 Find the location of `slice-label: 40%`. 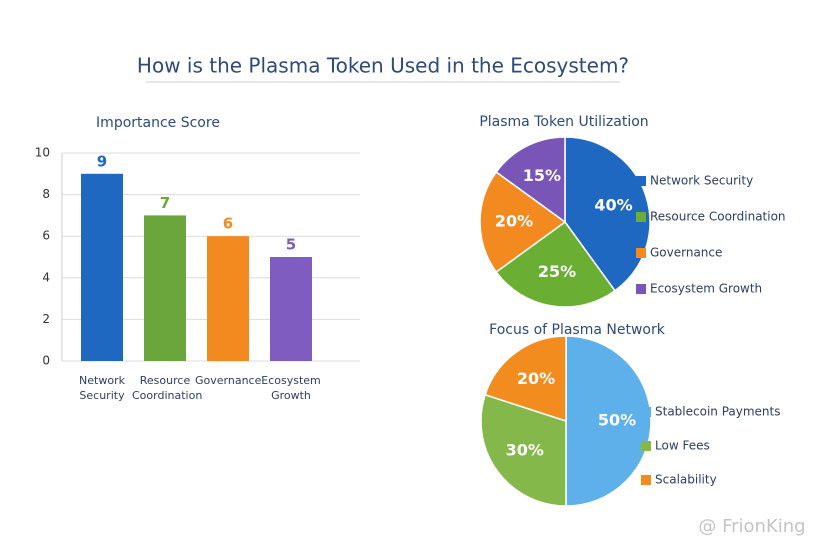

slice-label: 40% is located at coordinates (613, 205).